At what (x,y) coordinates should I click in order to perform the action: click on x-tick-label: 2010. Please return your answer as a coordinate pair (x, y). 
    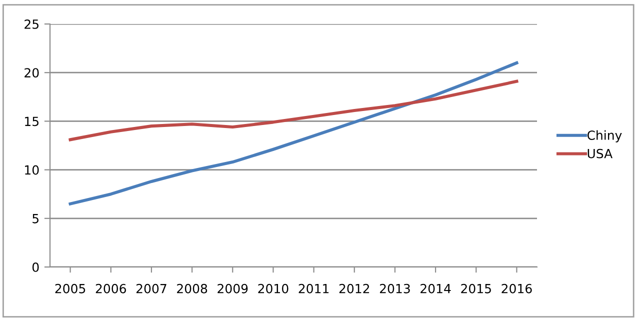
    Looking at the image, I should click on (273, 289).